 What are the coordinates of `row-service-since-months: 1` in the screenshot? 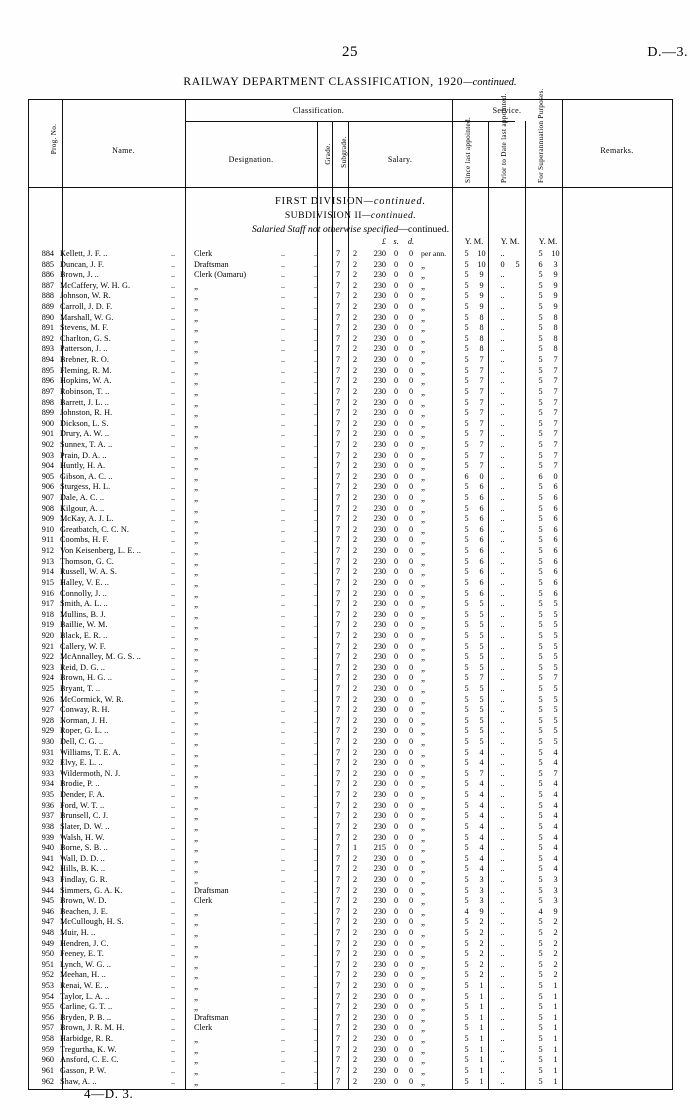 It's located at (481, 1007).